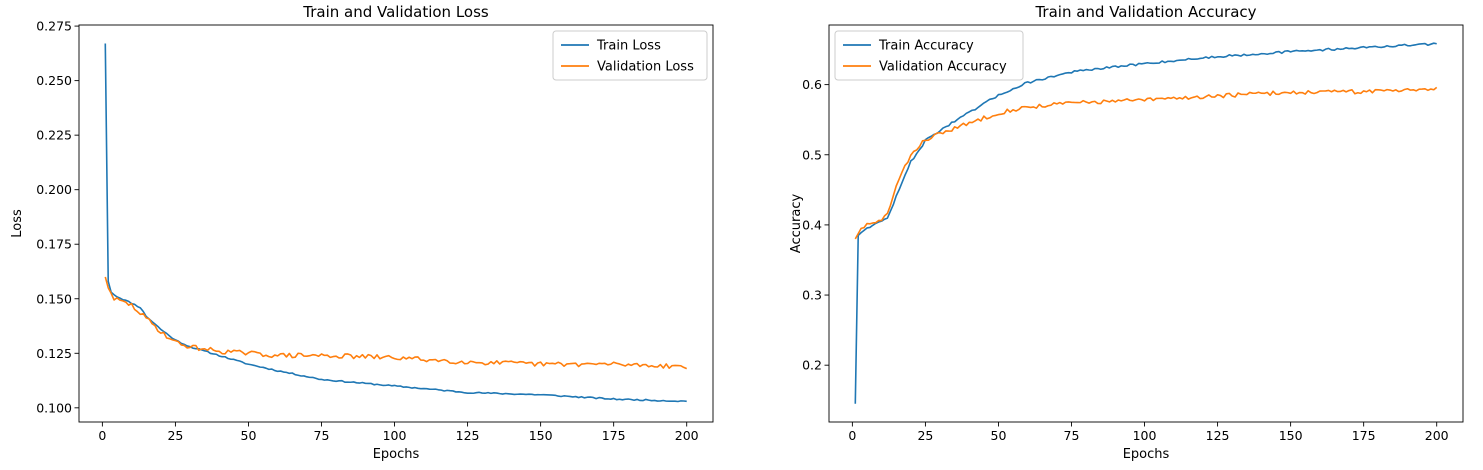 This screenshot has width=1483, height=470. What do you see at coordinates (943, 67) in the screenshot?
I see `legend-entry-label: Validation Accuracy` at bounding box center [943, 67].